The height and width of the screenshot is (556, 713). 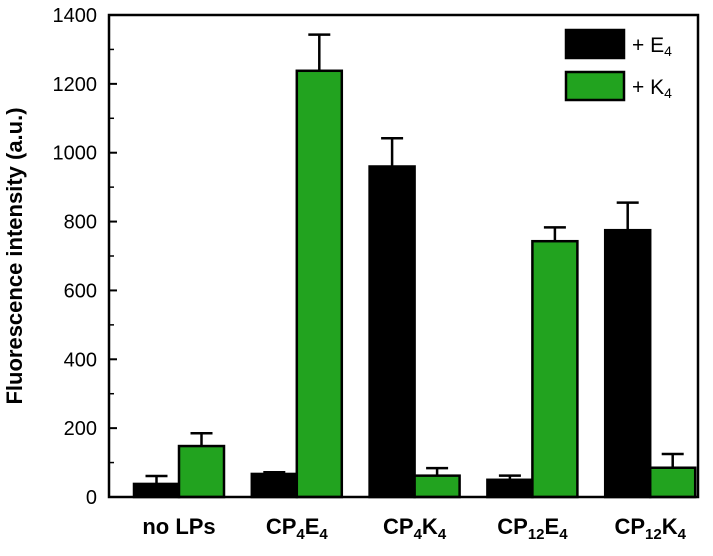 I want to click on x-category-label: CP12K4, so click(x=650, y=528).